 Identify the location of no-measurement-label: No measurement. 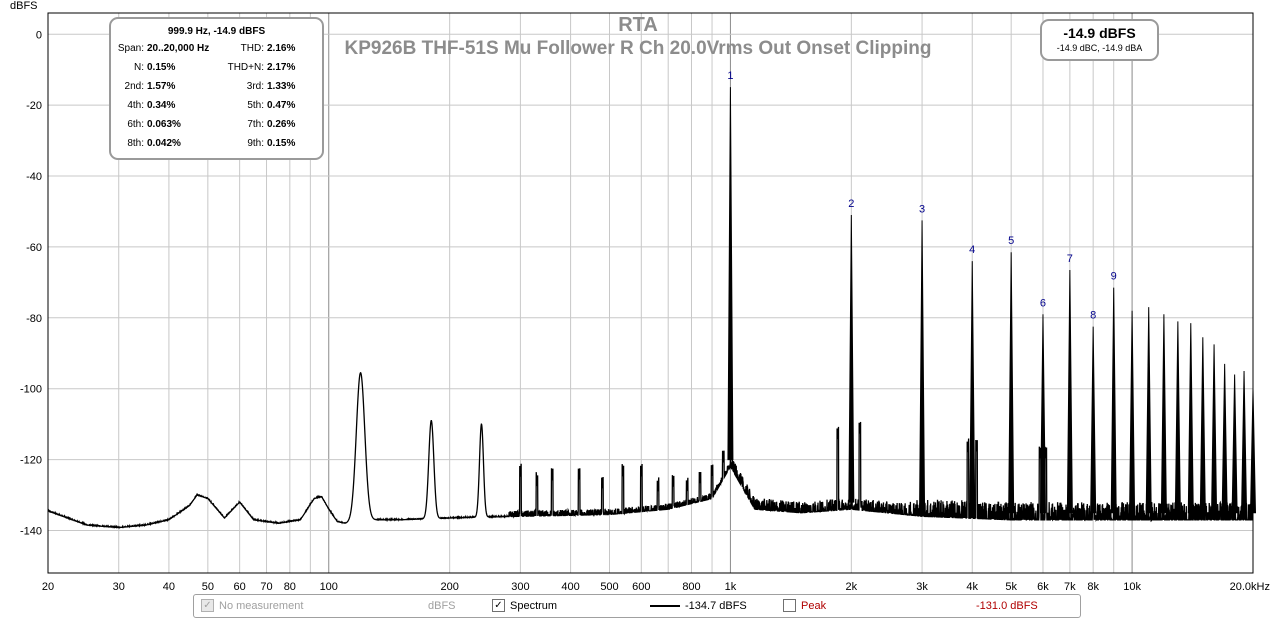
(261, 606).